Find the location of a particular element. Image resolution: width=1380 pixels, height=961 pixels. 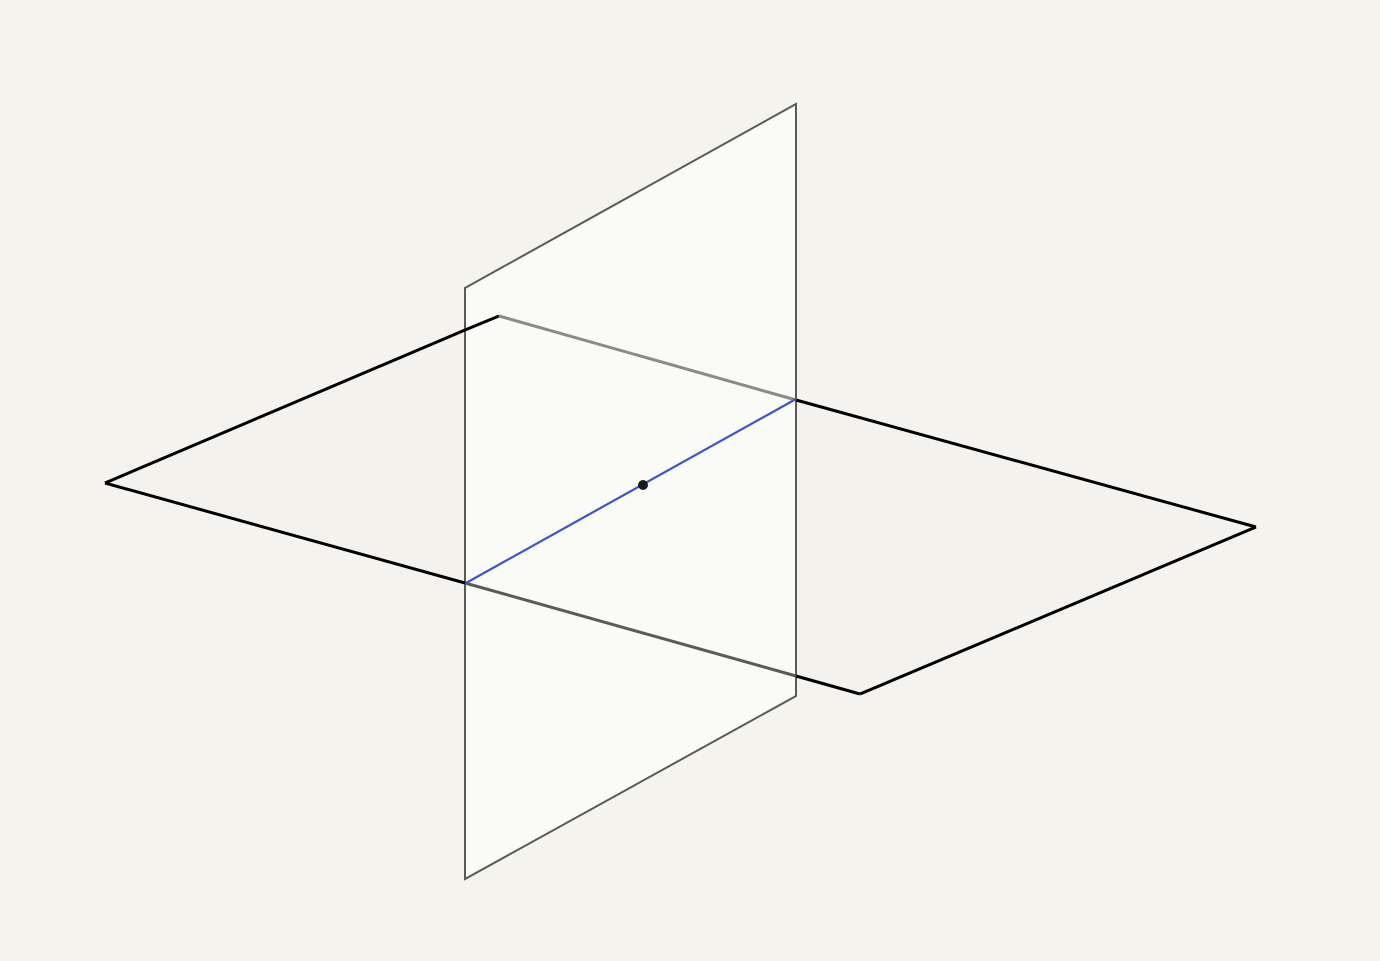

intersection-line is located at coordinates (631, 491).